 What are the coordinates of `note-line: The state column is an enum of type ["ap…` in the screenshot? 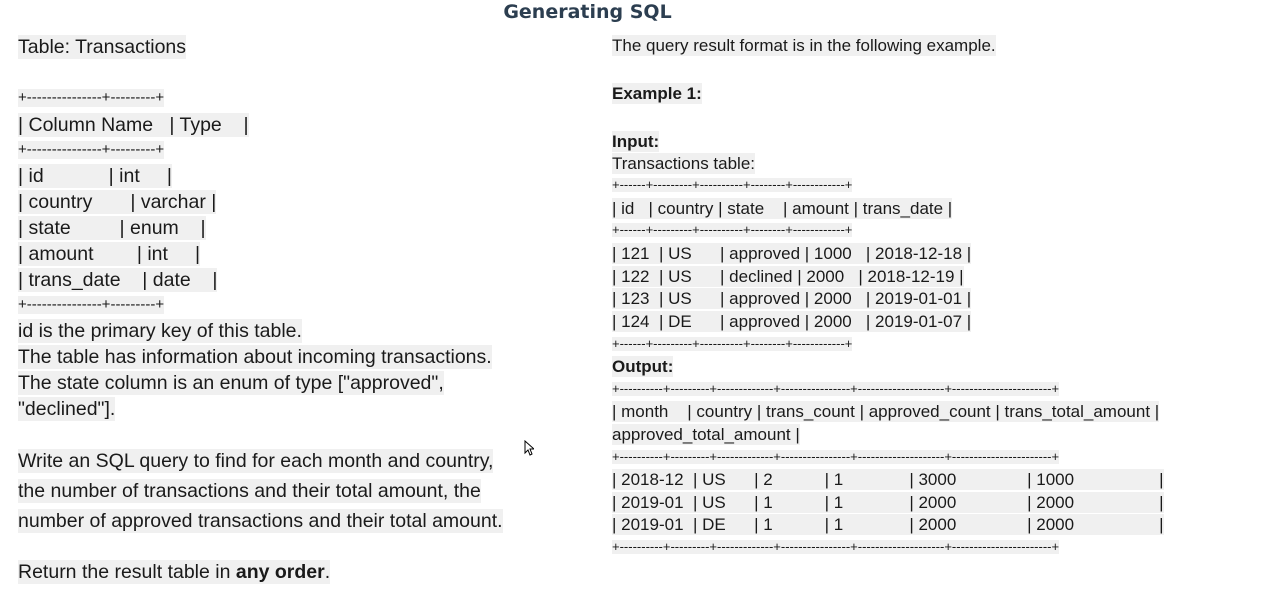 It's located at (231, 383).